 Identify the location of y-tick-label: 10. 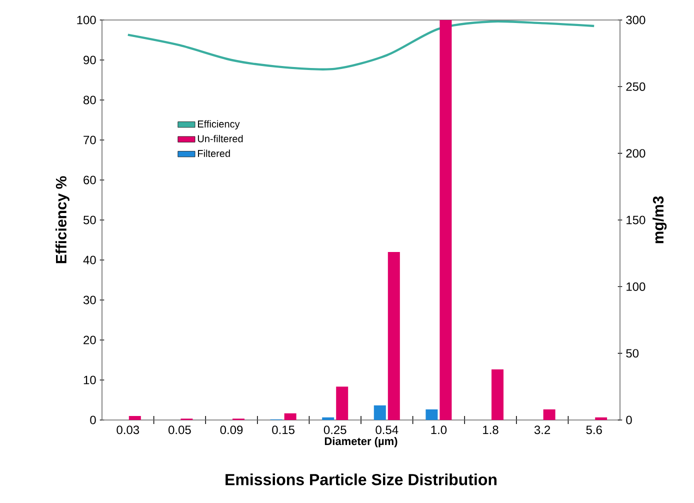
(90, 380).